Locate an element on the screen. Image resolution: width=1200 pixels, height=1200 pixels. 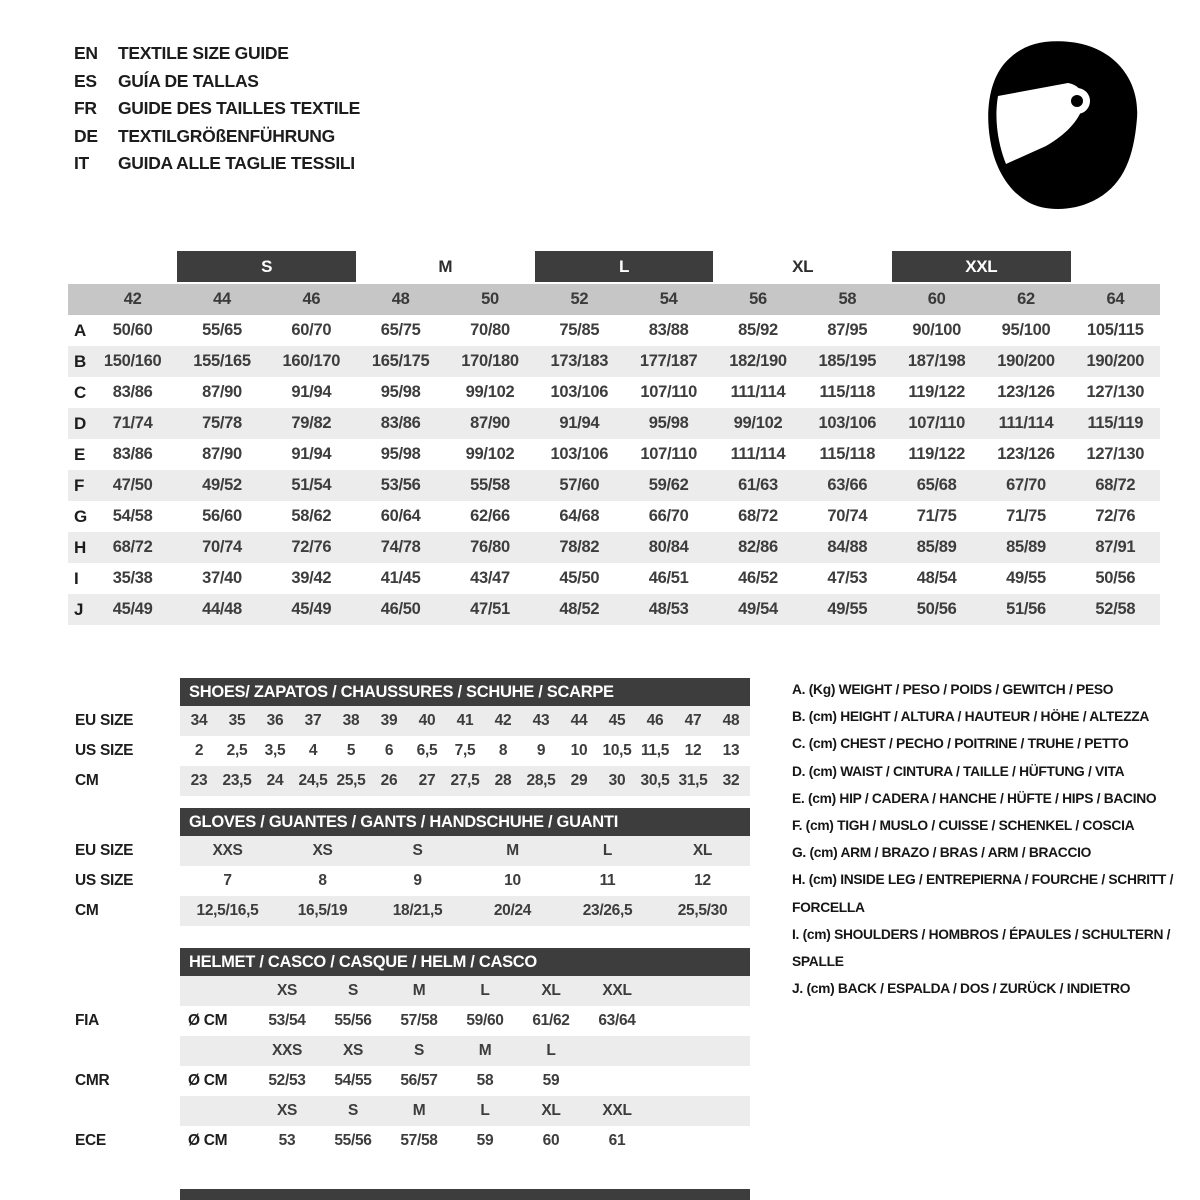
size-value: 111/114 is located at coordinates (758, 454).